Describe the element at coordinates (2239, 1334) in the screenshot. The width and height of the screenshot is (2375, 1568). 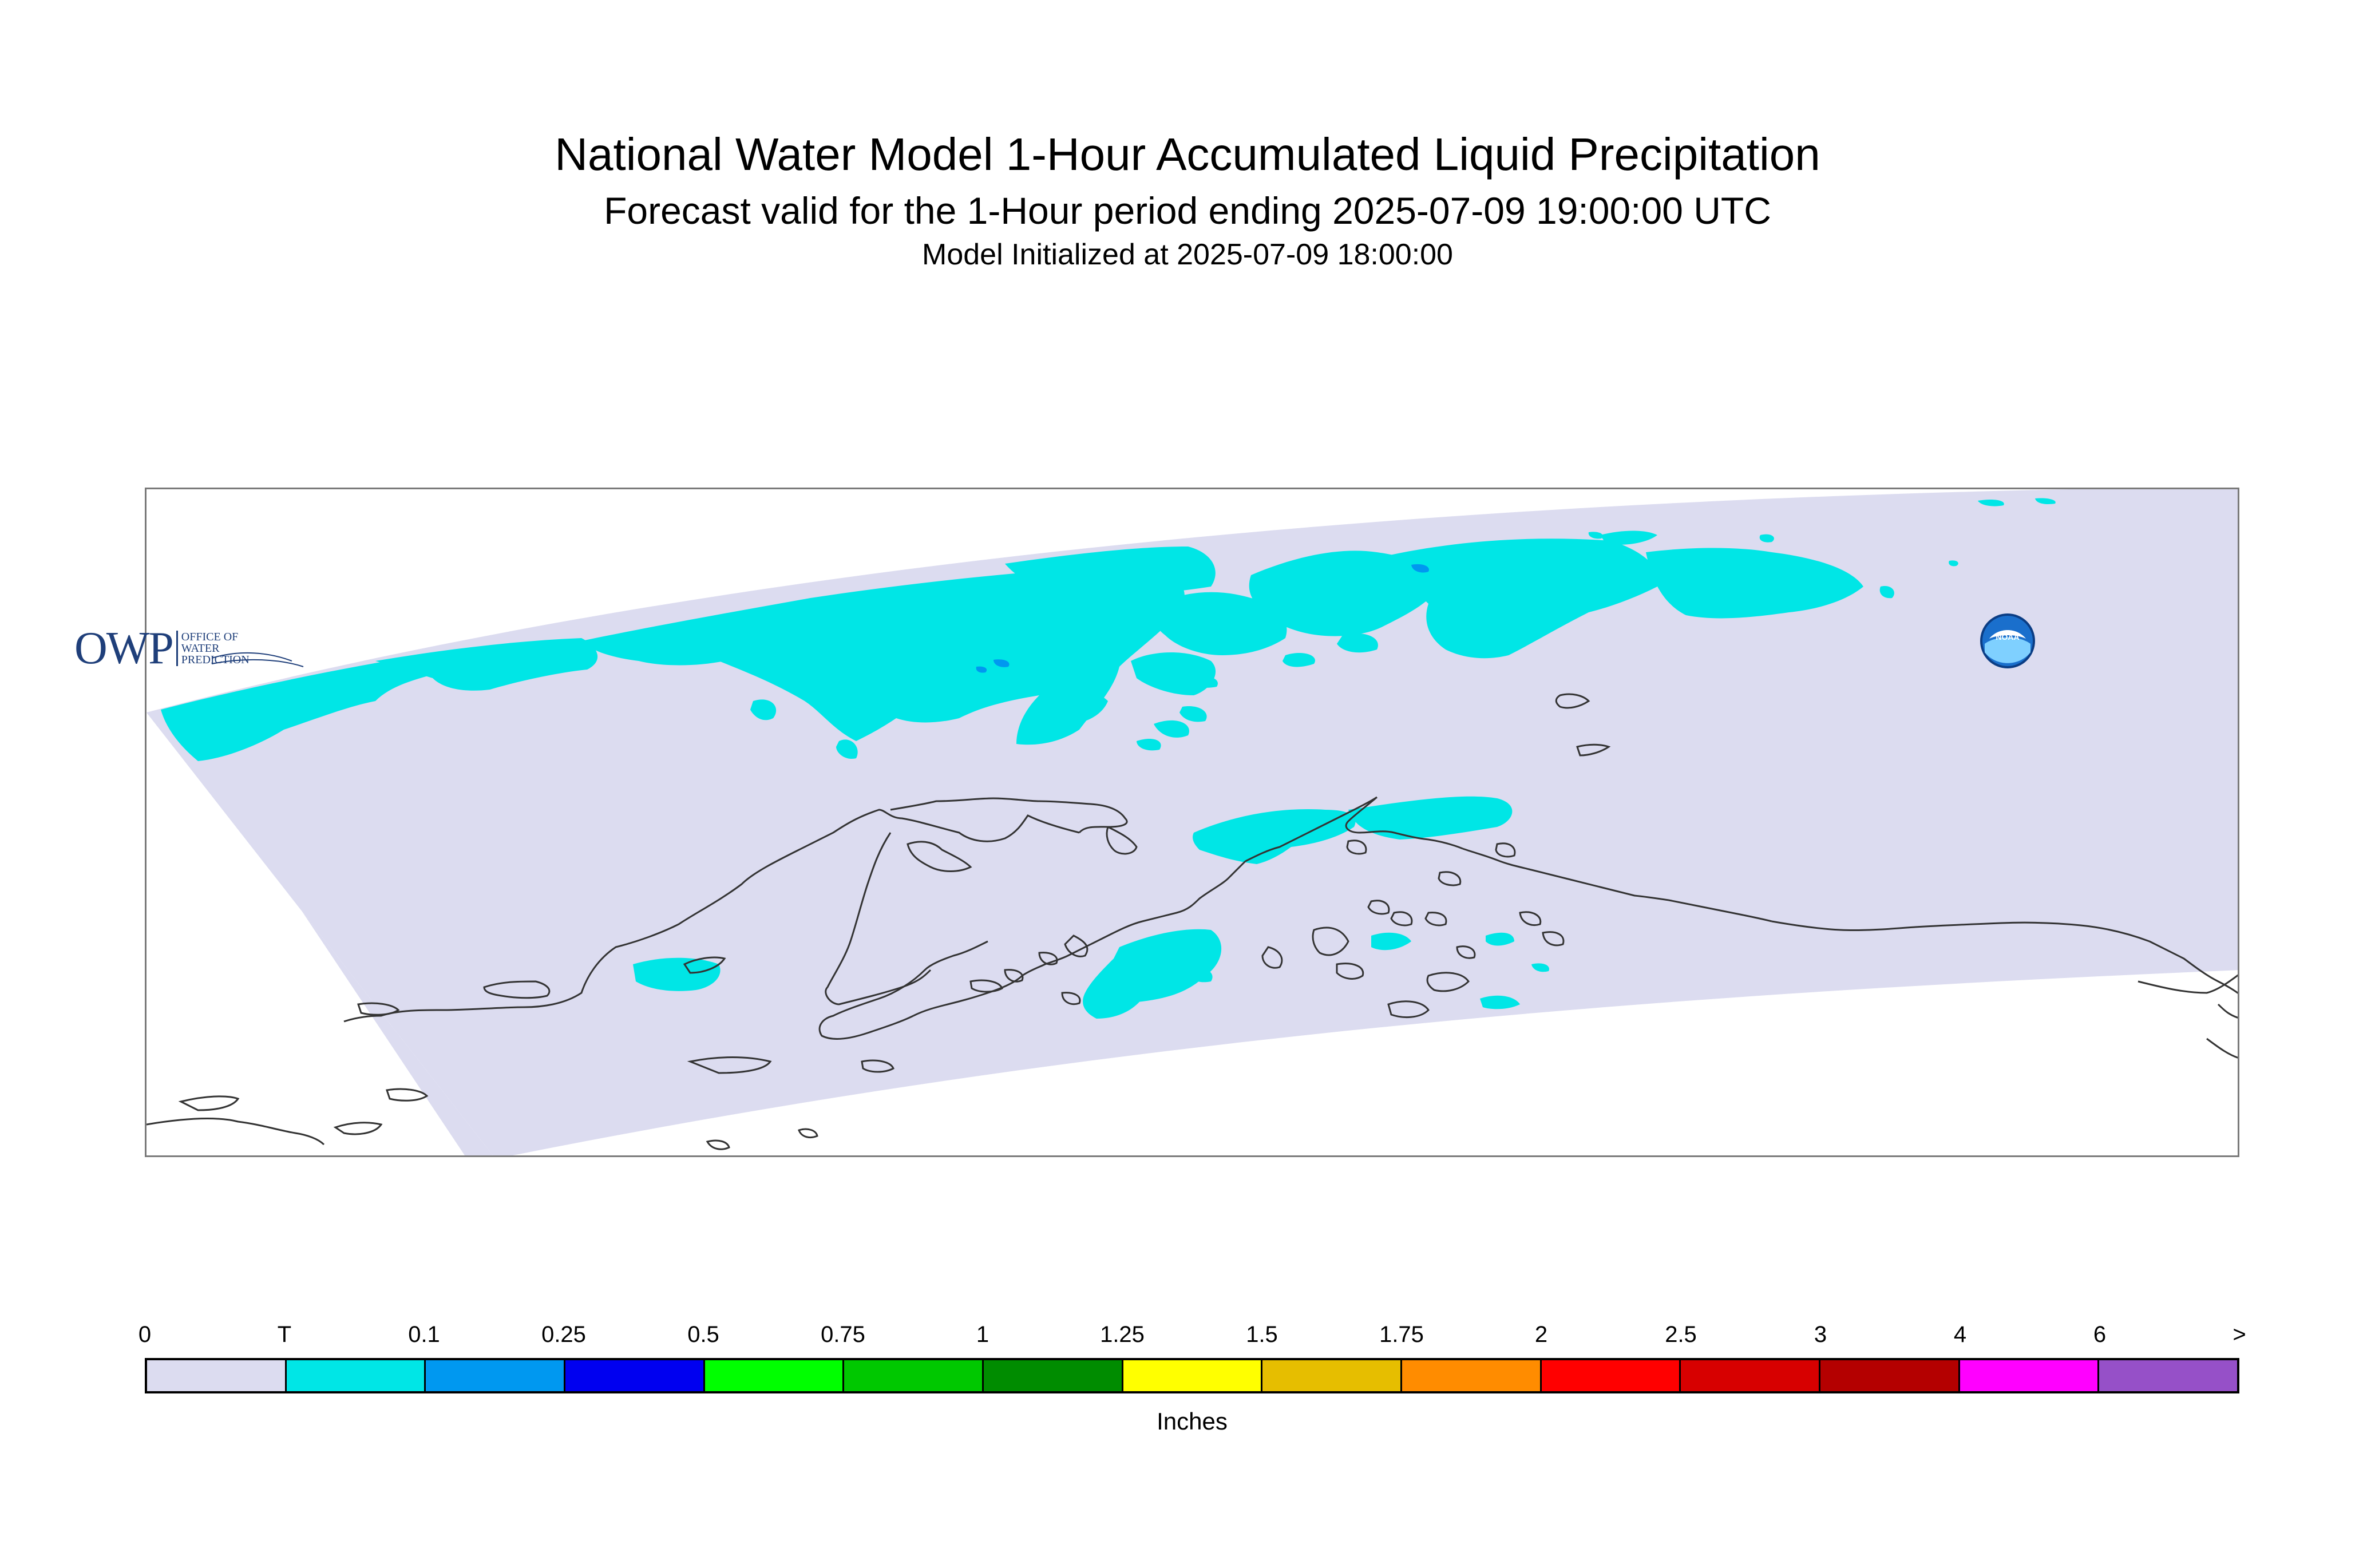
I see `legend-tick-label: >` at that location.